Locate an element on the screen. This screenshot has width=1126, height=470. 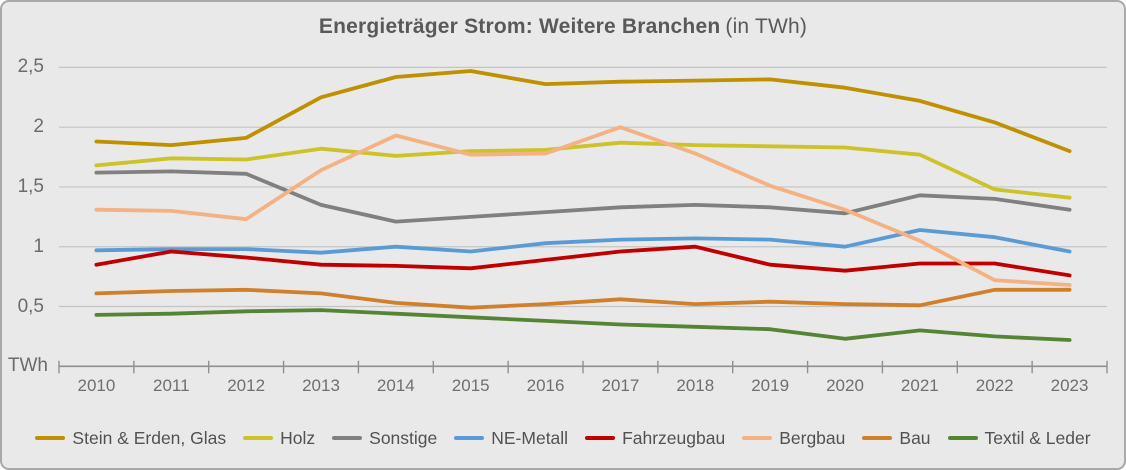
axis-unit-label: TWh is located at coordinates (27, 365).